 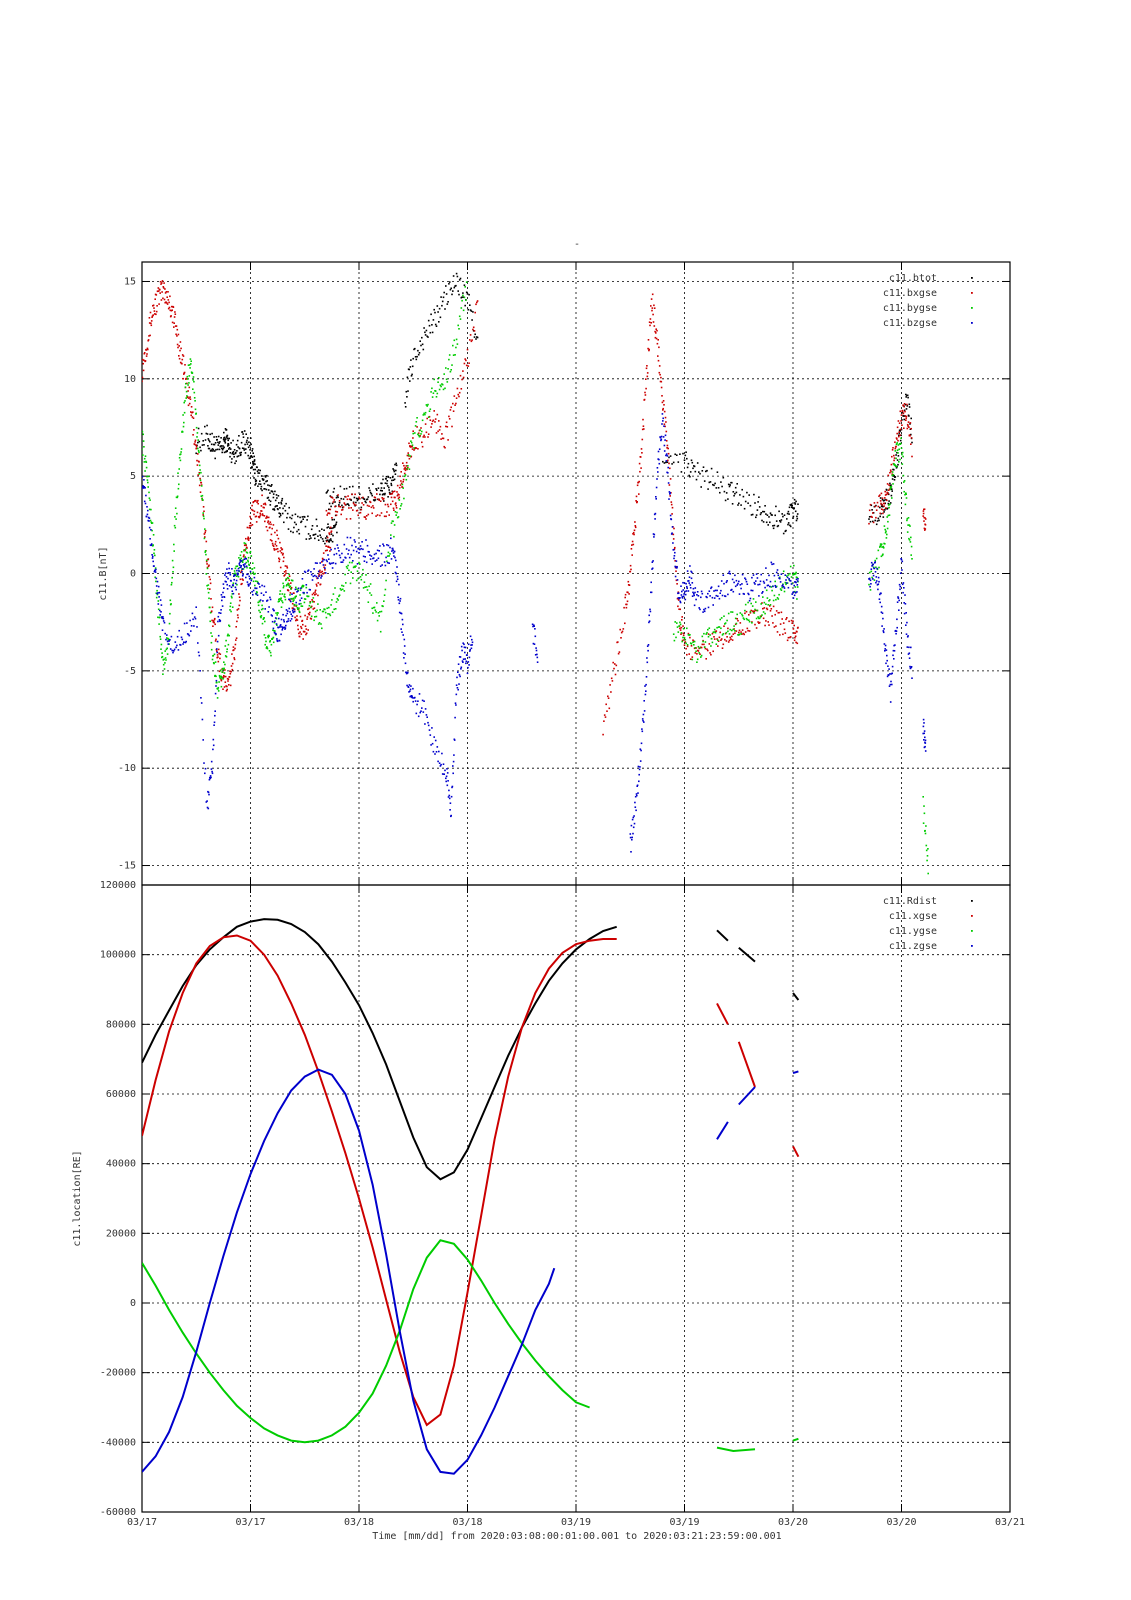 I want to click on legend-label: c11.bxgse, so click(x=910, y=293).